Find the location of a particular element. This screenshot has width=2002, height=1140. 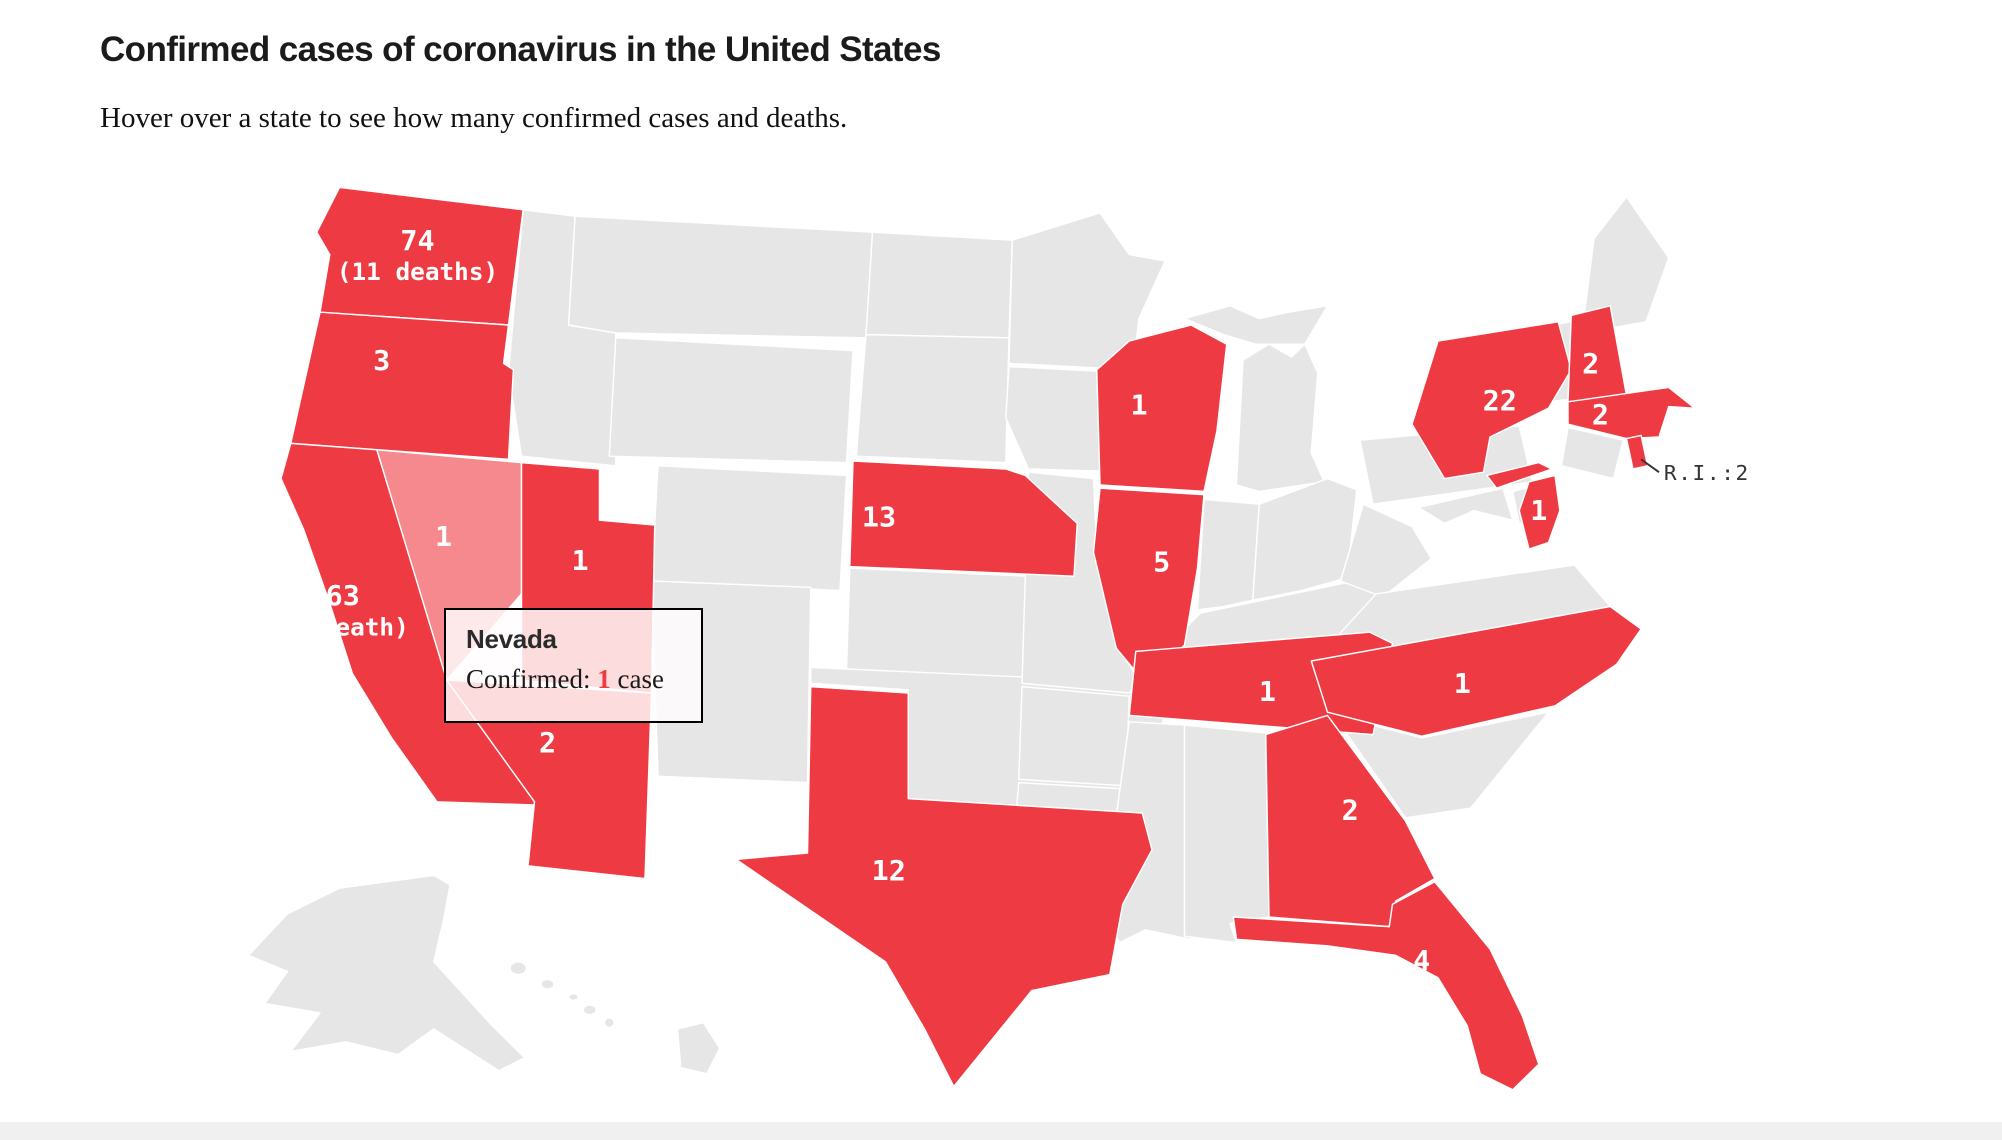

label-utah-cases: 1 is located at coordinates (579, 560).